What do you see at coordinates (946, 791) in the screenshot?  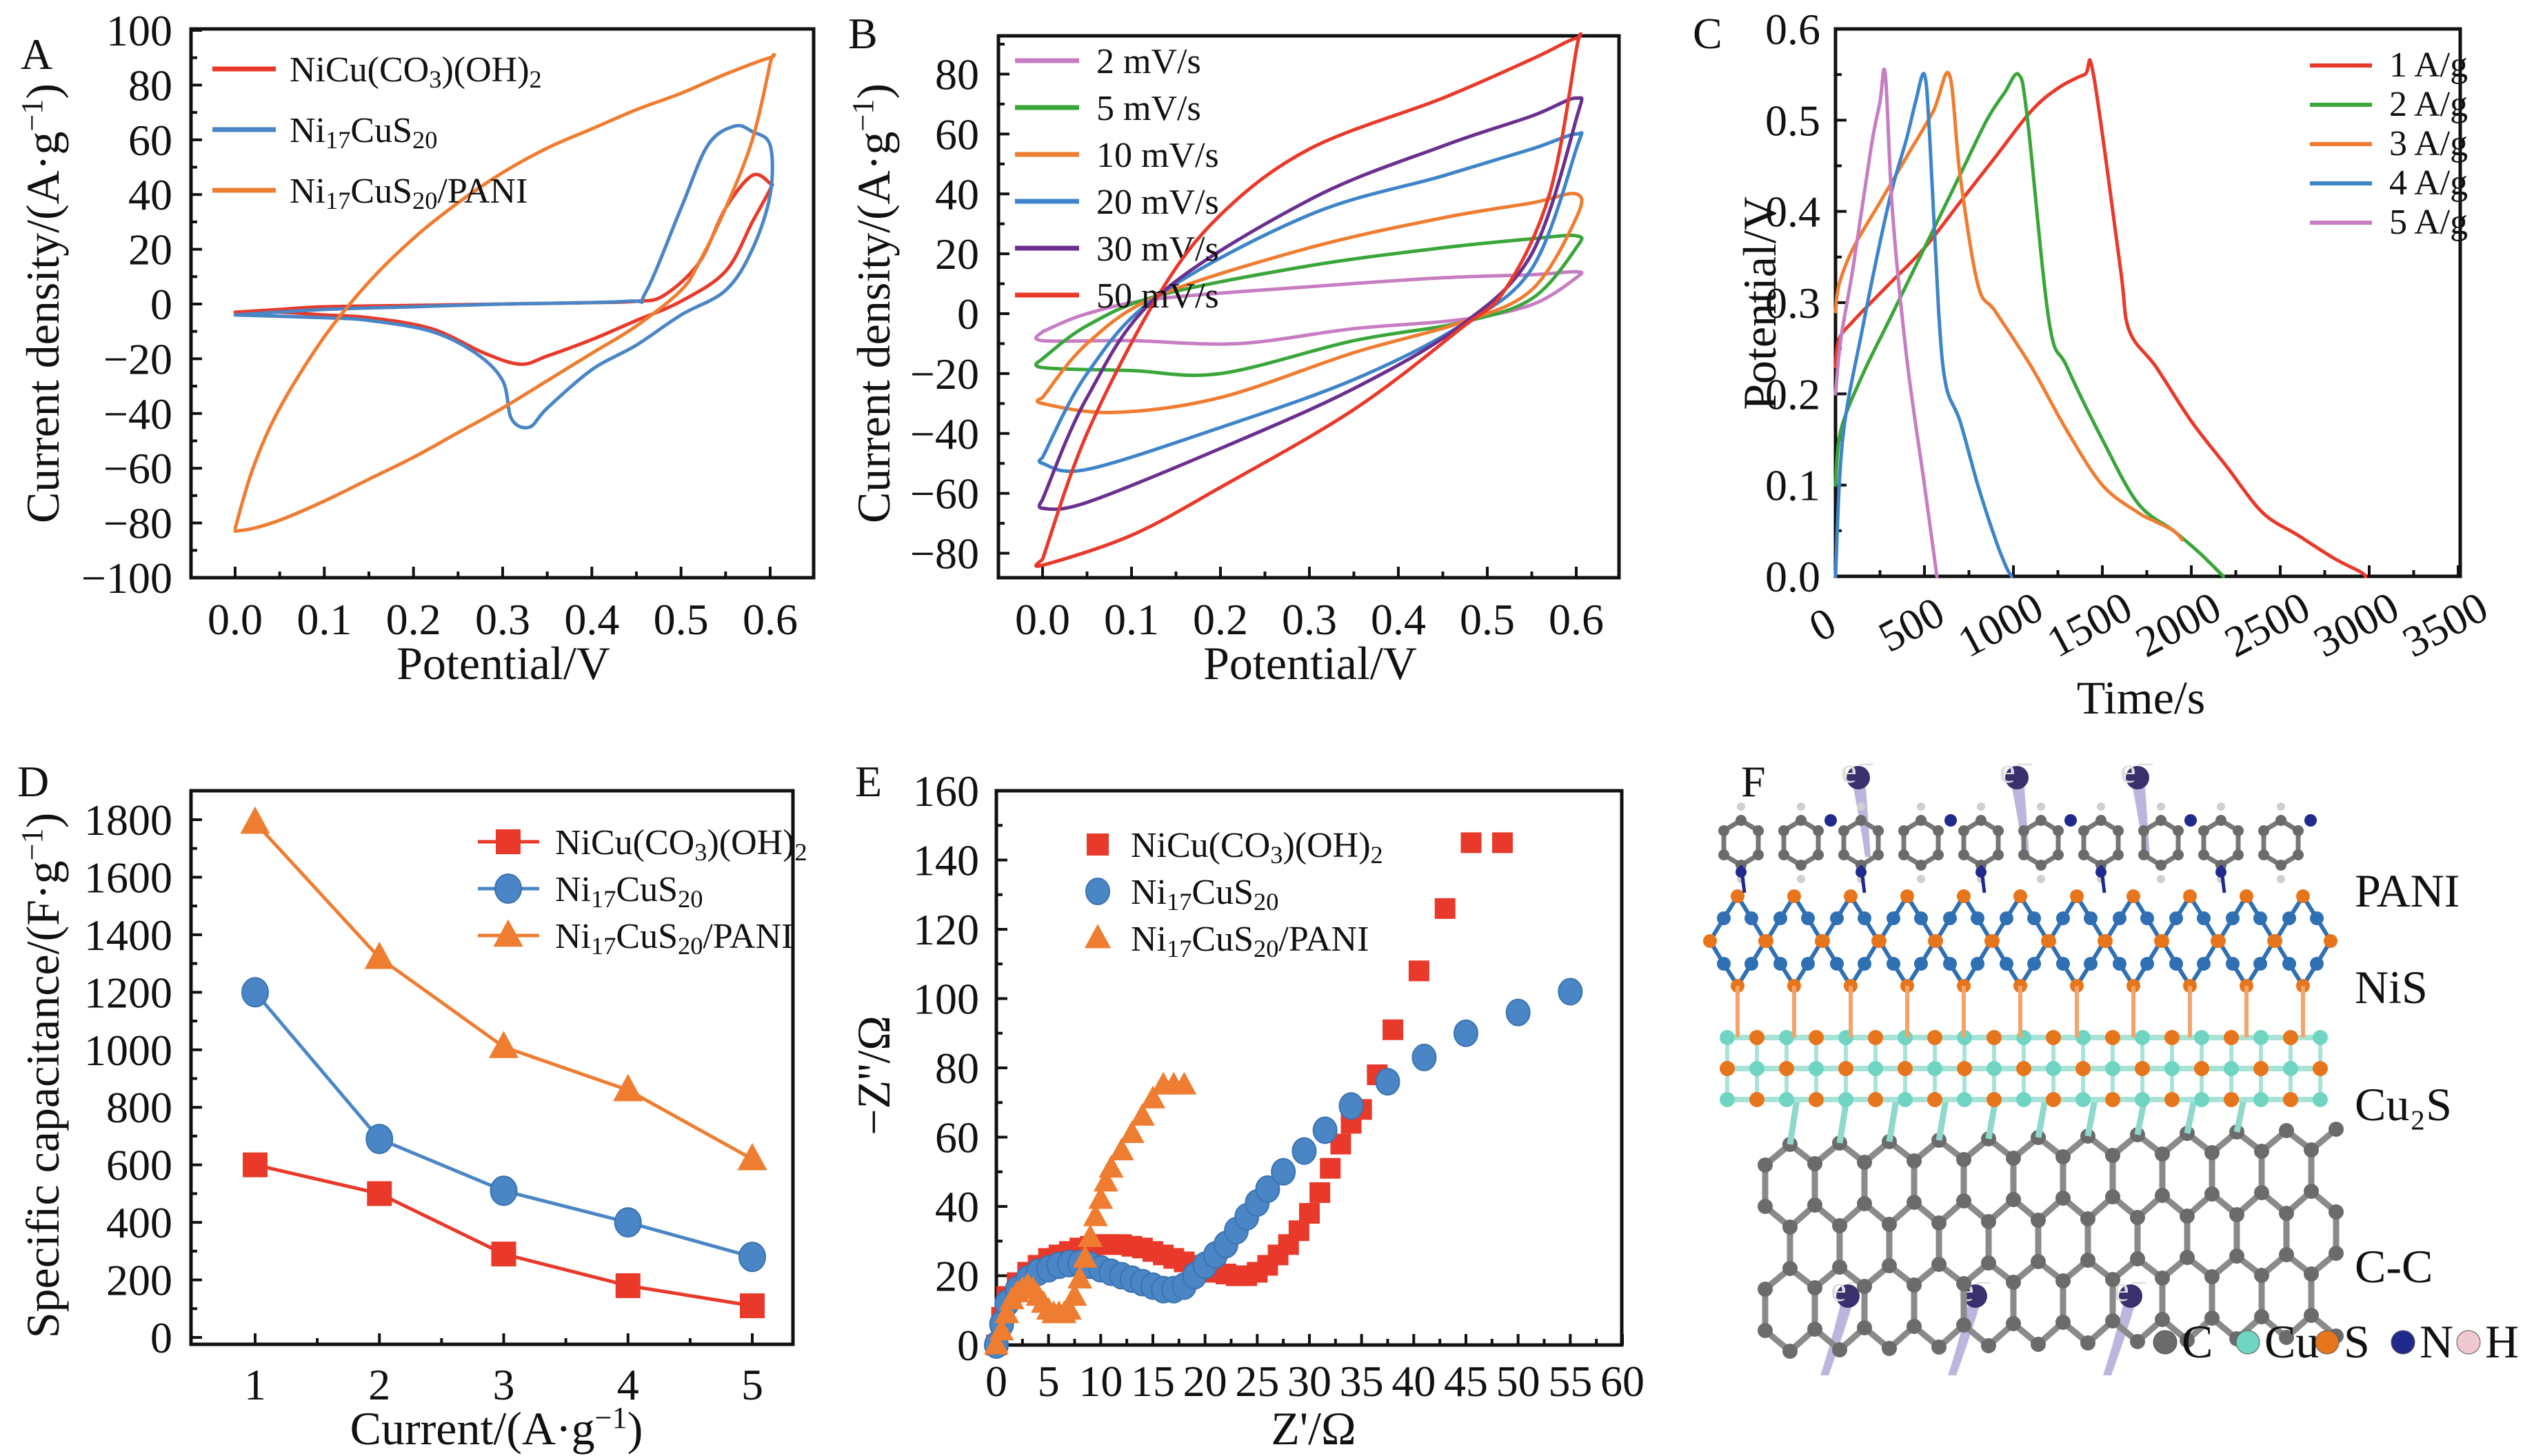 I see `y-tick-label: 160` at bounding box center [946, 791].